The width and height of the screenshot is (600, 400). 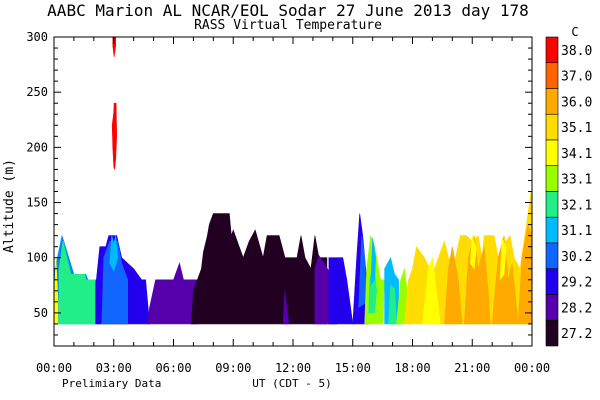 I want to click on footnote: Prelimiary Data, so click(x=111, y=383).